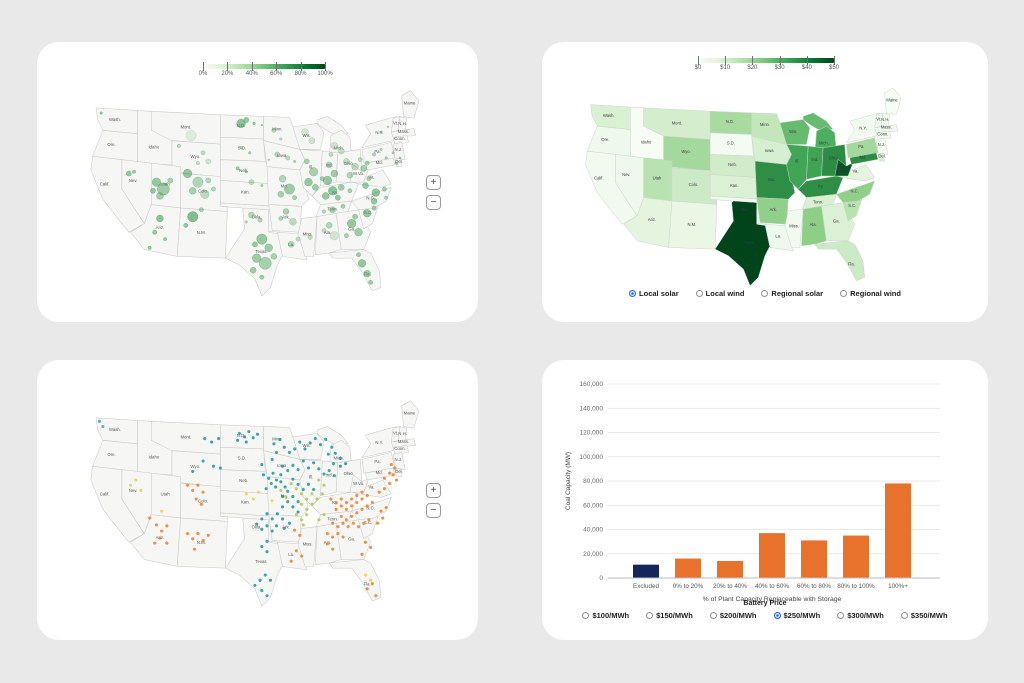  What do you see at coordinates (893, 101) in the screenshot?
I see `state-maine` at bounding box center [893, 101].